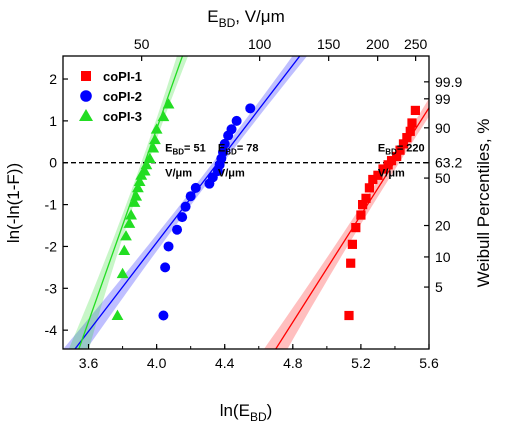 This screenshot has width=505, height=424. Describe the element at coordinates (122, 76) in the screenshot. I see `legend-label-coPI-1: coPI-1` at that location.